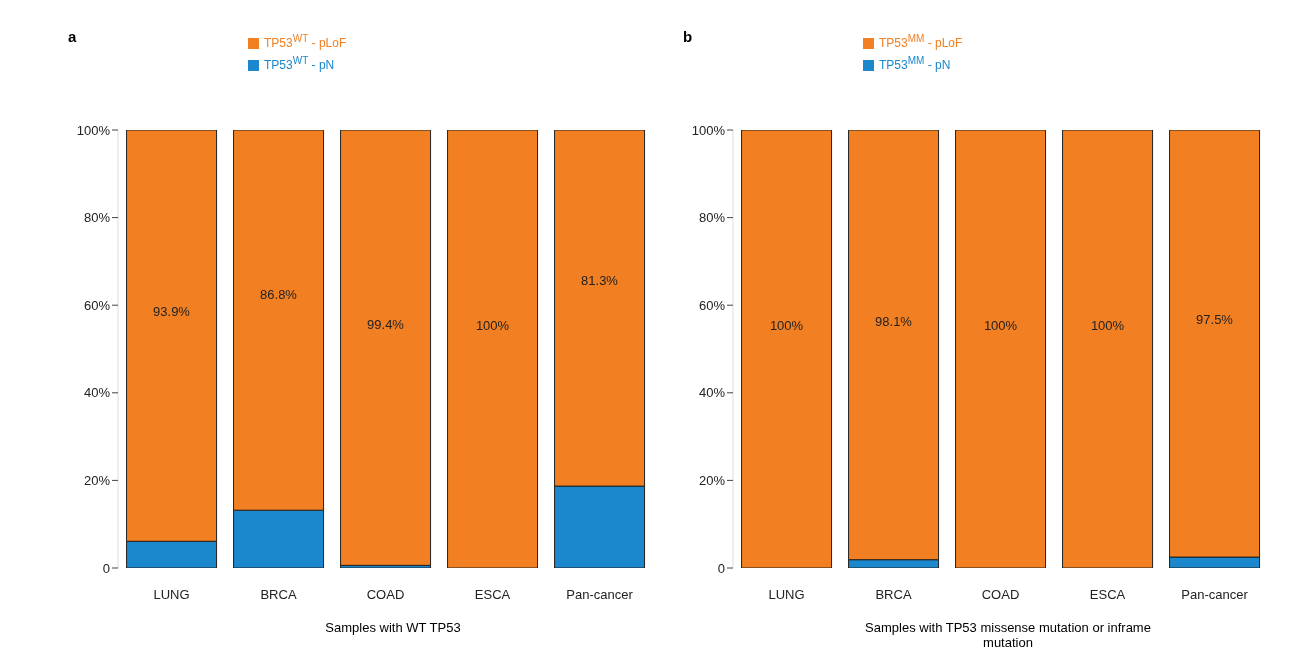 The height and width of the screenshot is (659, 1296). What do you see at coordinates (894, 321) in the screenshot?
I see `data-label: 98.1%` at bounding box center [894, 321].